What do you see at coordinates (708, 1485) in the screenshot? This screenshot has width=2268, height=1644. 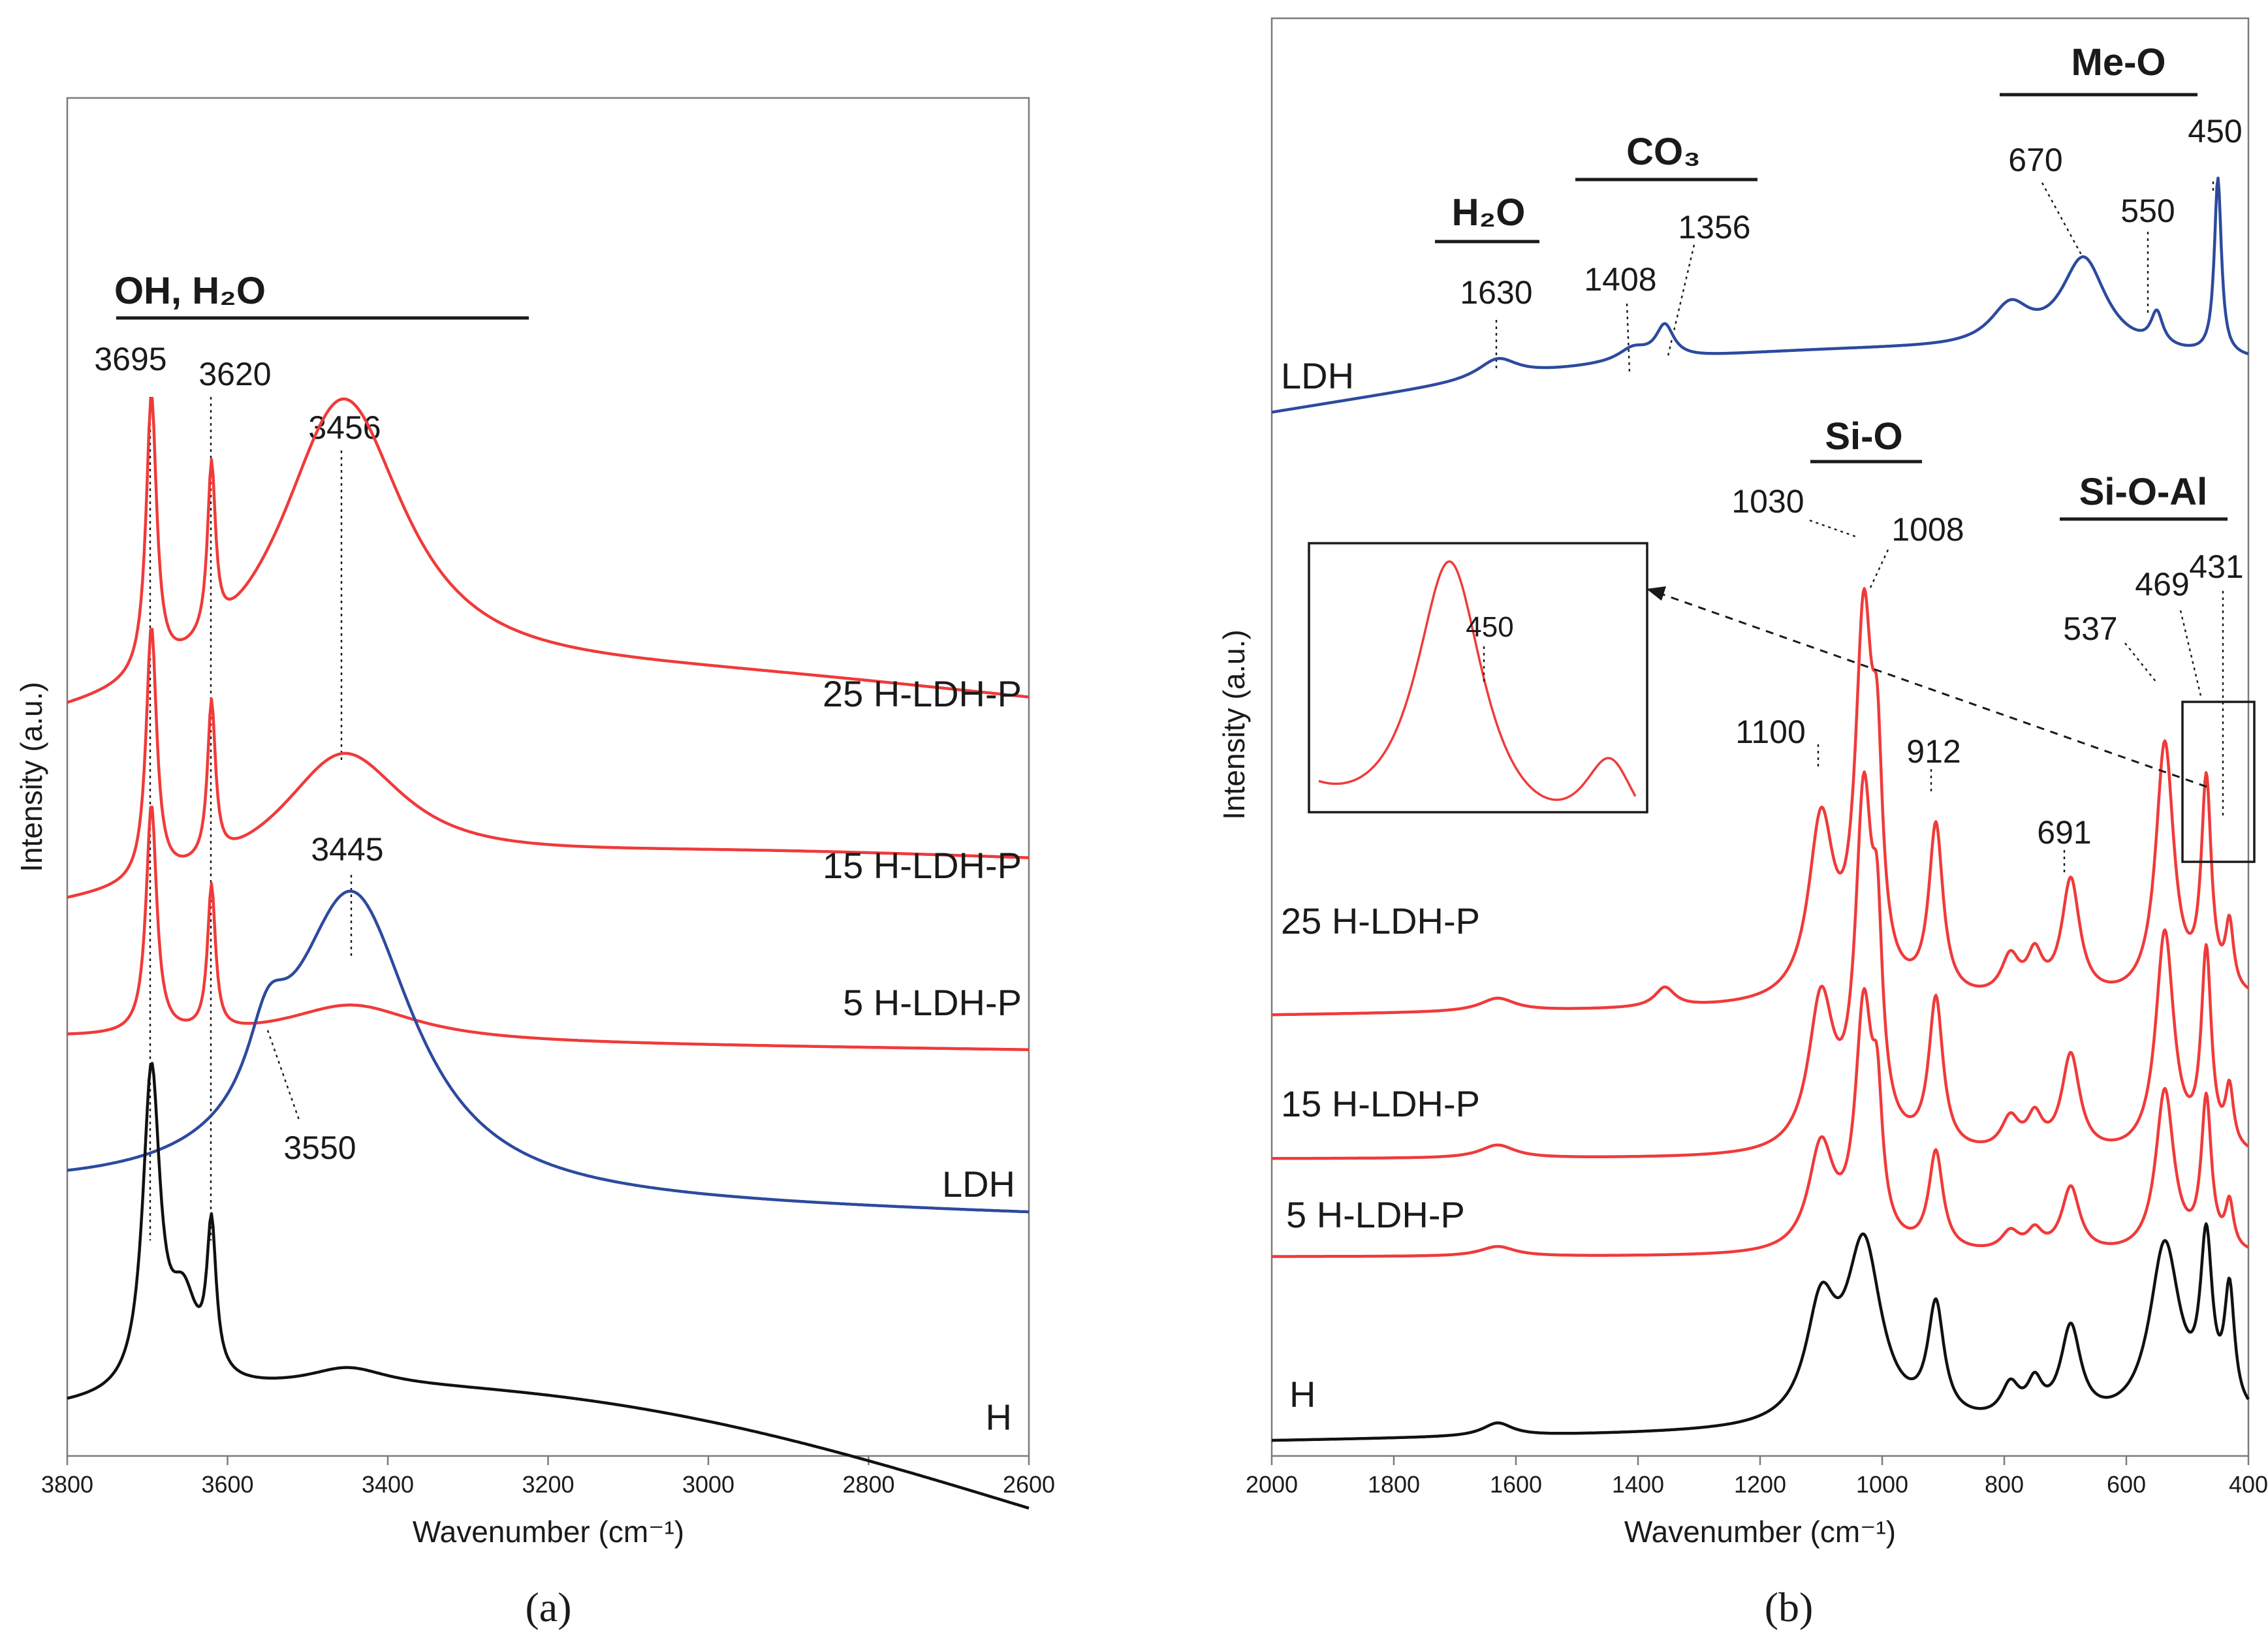 I see `panel-a-x-tick-label: 3000` at bounding box center [708, 1485].